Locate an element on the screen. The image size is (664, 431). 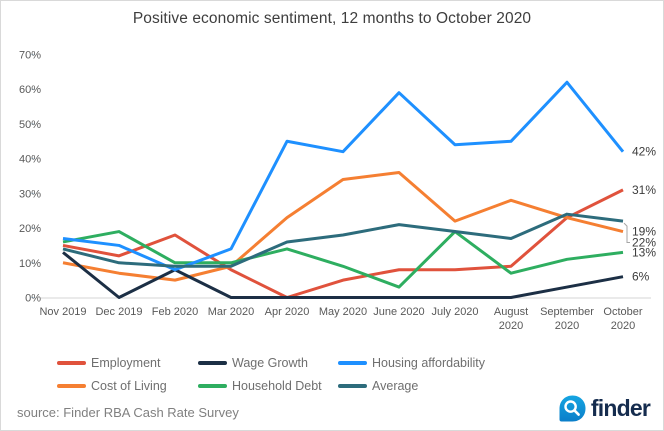
legend-item-employment: Employment is located at coordinates (127, 363).